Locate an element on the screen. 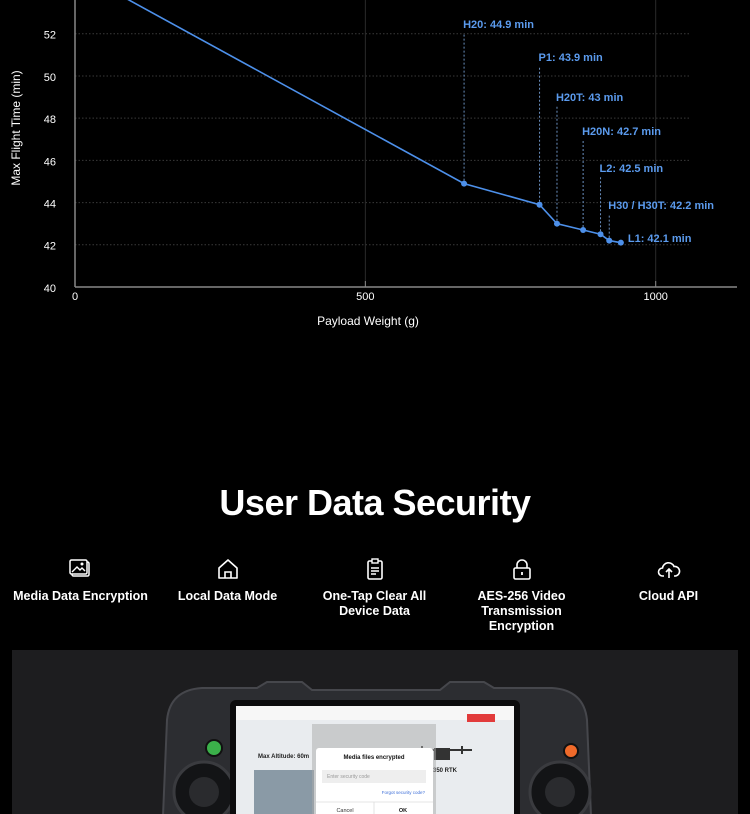  feature: Media Data Encryption is located at coordinates (80, 581).